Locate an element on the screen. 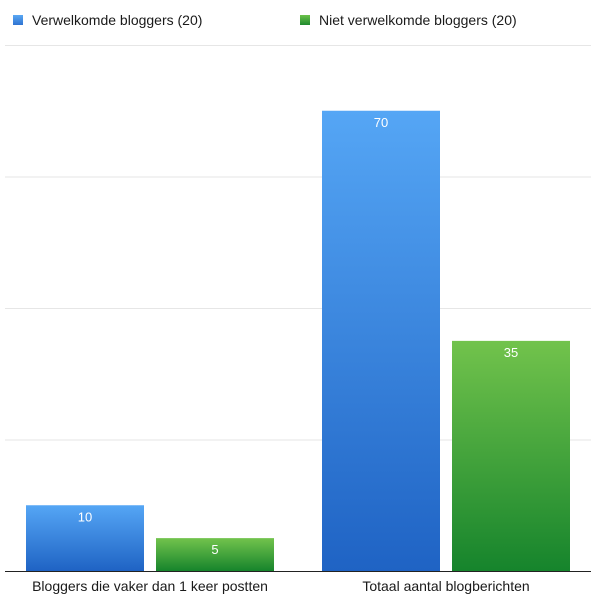 The height and width of the screenshot is (601, 595). legend-swatch-not-welcomed is located at coordinates (305, 20).